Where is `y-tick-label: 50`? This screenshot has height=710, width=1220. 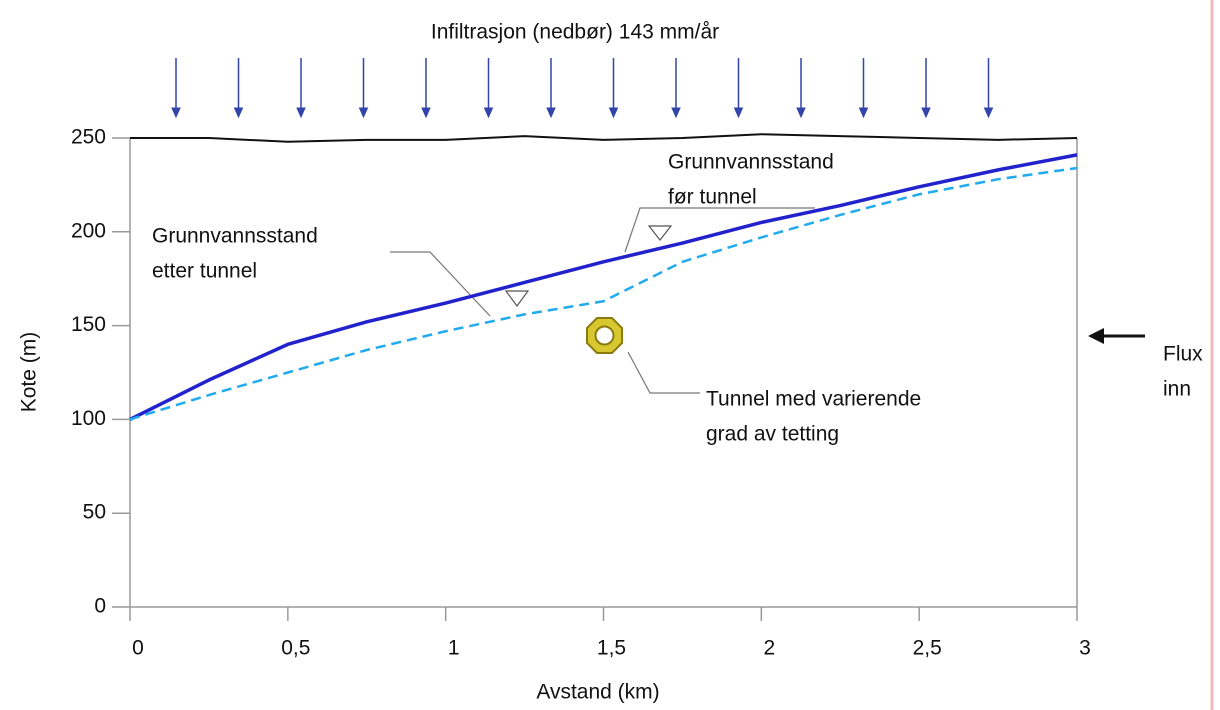 y-tick-label: 50 is located at coordinates (94, 512).